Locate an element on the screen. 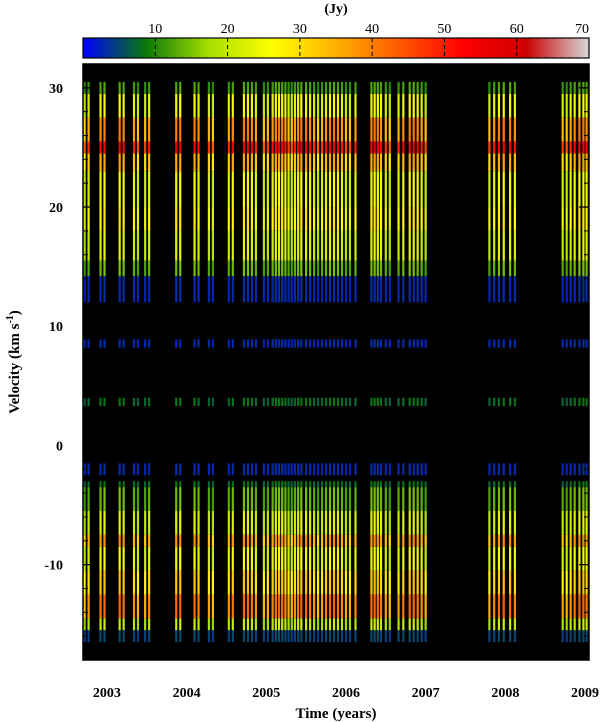  y-tick-label: 0 is located at coordinates (59, 446).